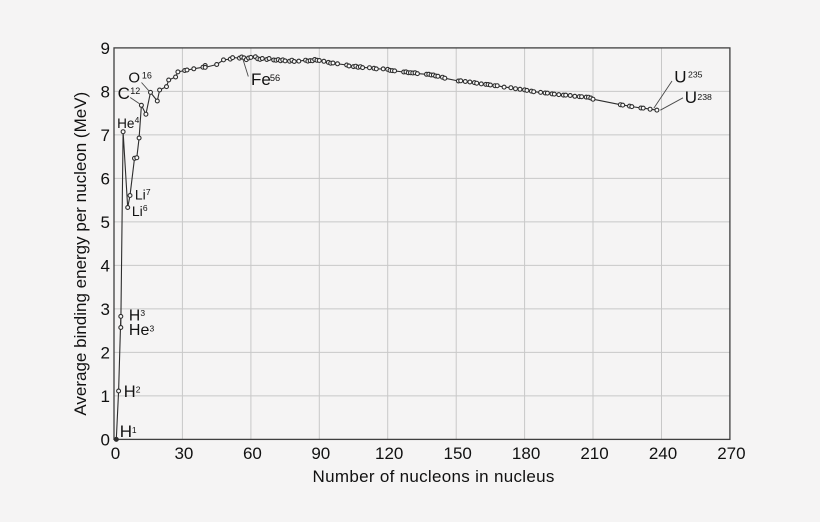  I want to click on svg-text:Average binding energy per nuc: Average binding energy per nucleon (MeV), so click(80, 254).